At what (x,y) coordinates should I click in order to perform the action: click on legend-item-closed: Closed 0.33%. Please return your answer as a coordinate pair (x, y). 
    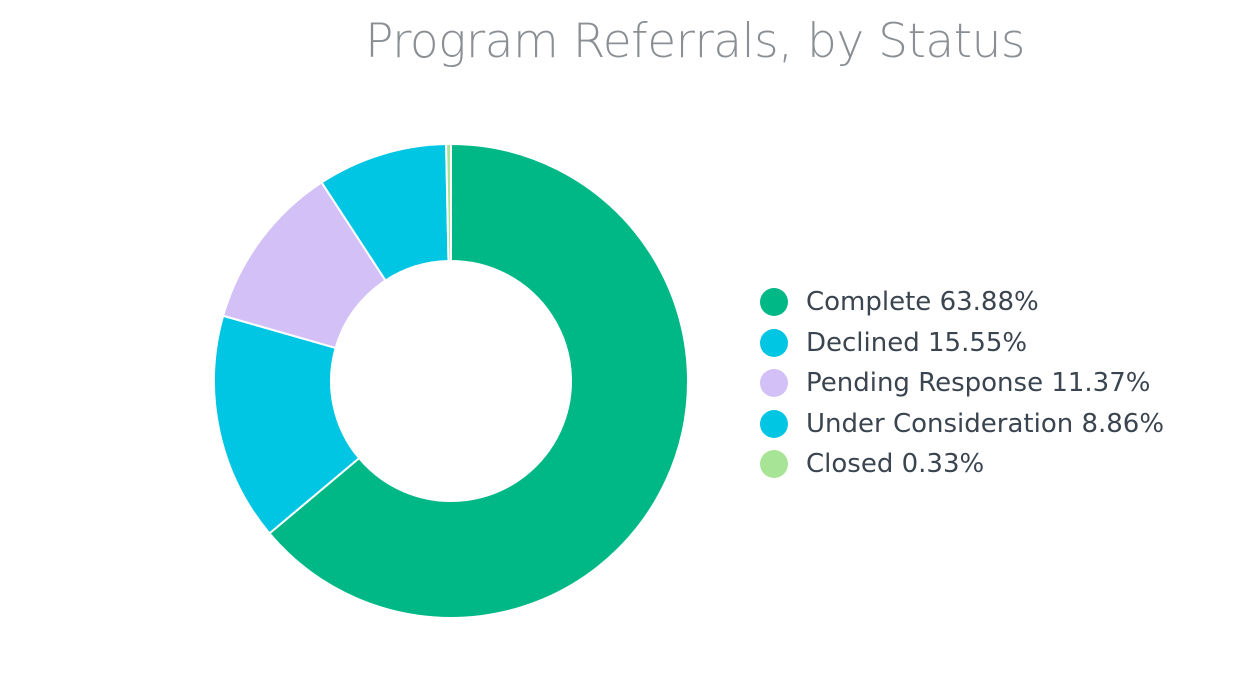
    Looking at the image, I should click on (1000, 464).